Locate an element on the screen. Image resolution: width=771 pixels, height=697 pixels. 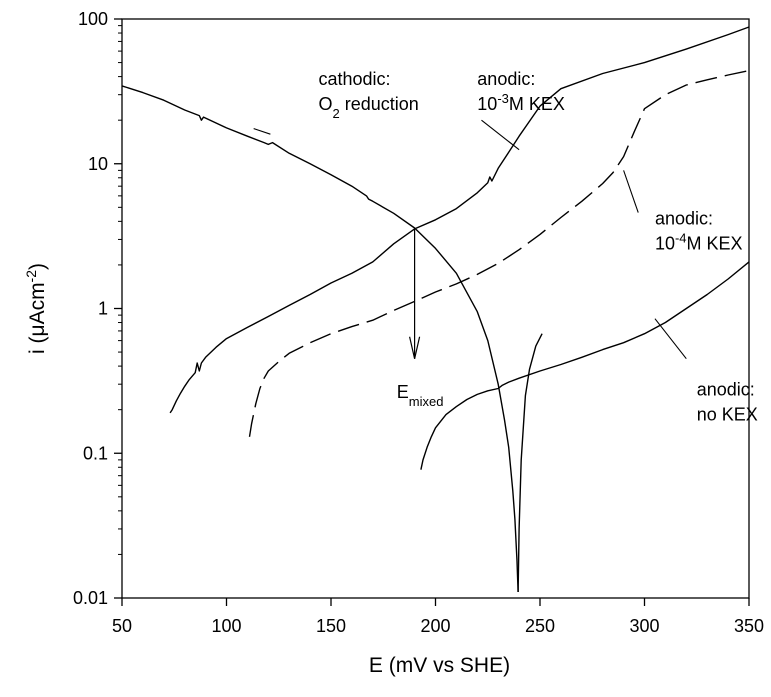
y-axis-label: i (μAcm-2) is located at coordinates (36, 308).